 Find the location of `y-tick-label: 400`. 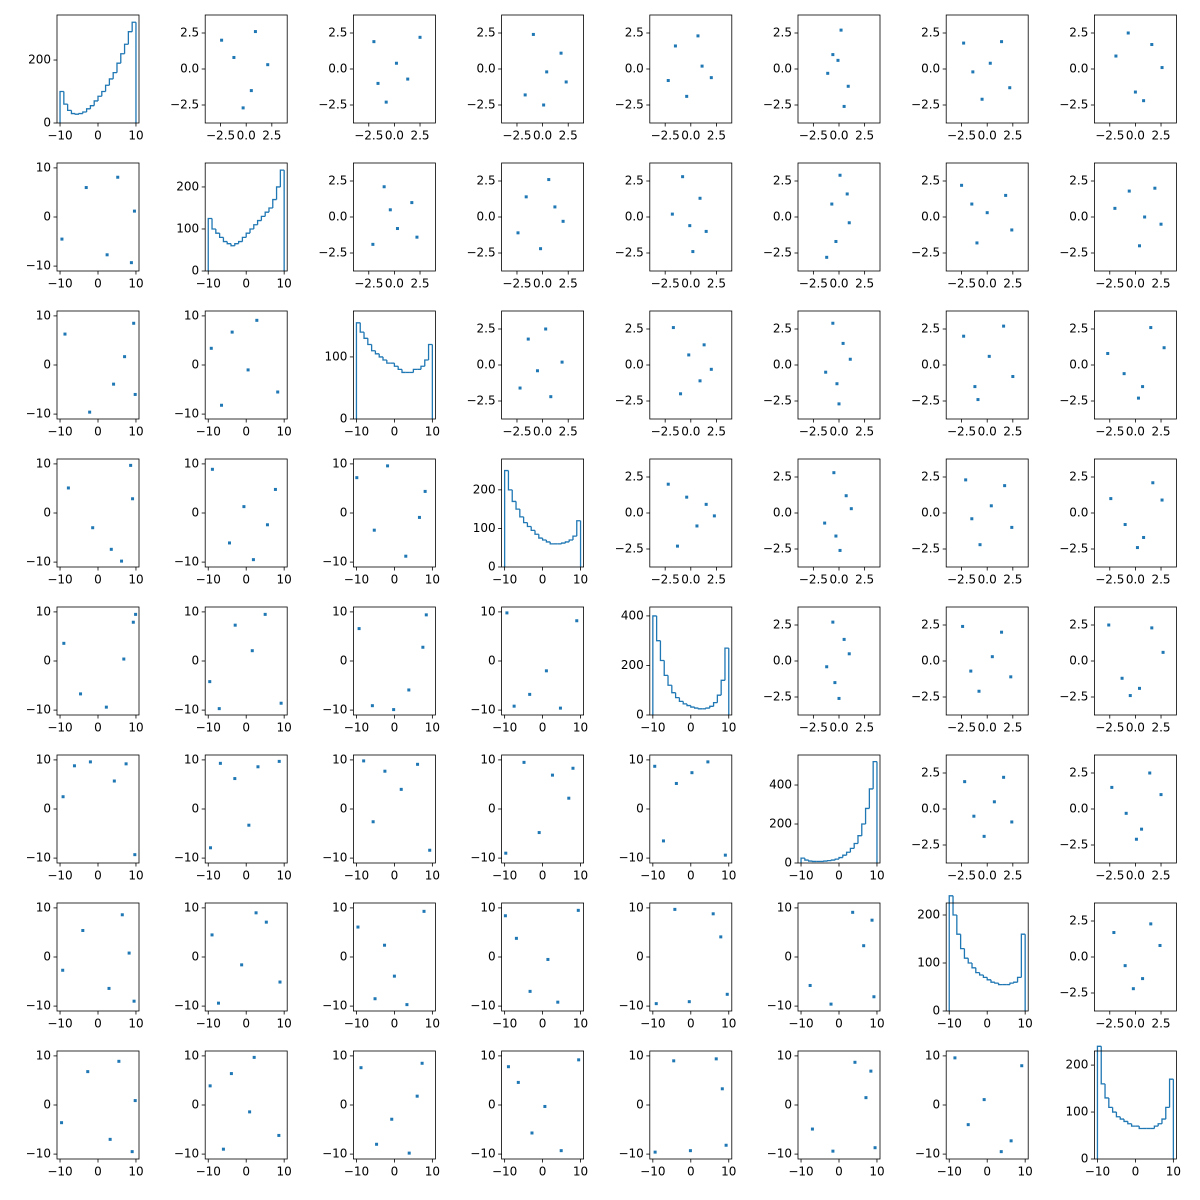

y-tick-label: 400 is located at coordinates (632, 615).